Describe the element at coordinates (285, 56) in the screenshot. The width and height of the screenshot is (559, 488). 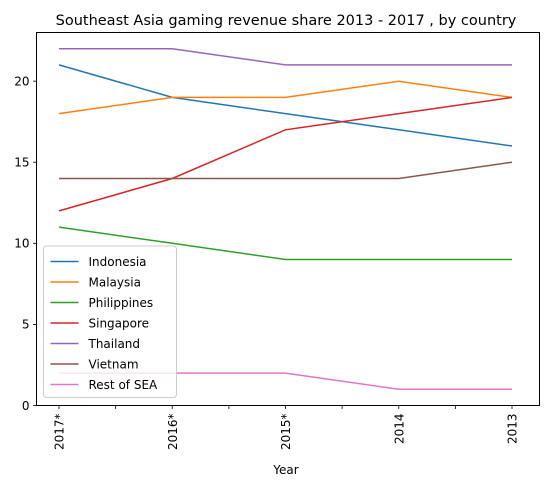
I see `series-line-thailand` at that location.